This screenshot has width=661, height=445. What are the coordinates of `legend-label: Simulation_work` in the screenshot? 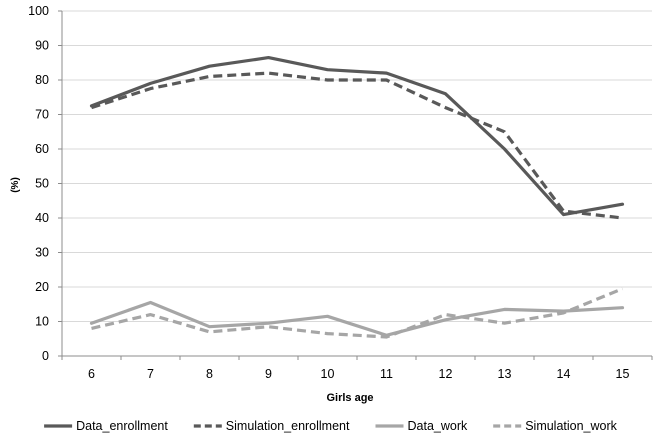 It's located at (571, 426).